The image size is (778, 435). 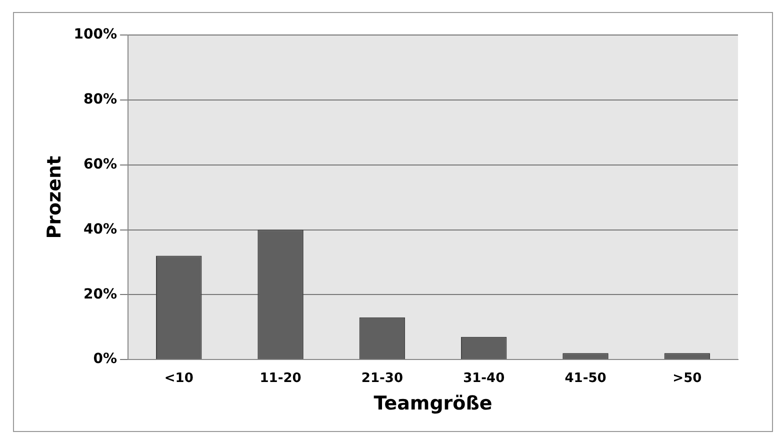 I want to click on y-axis-title: Prozent, so click(x=54, y=197).